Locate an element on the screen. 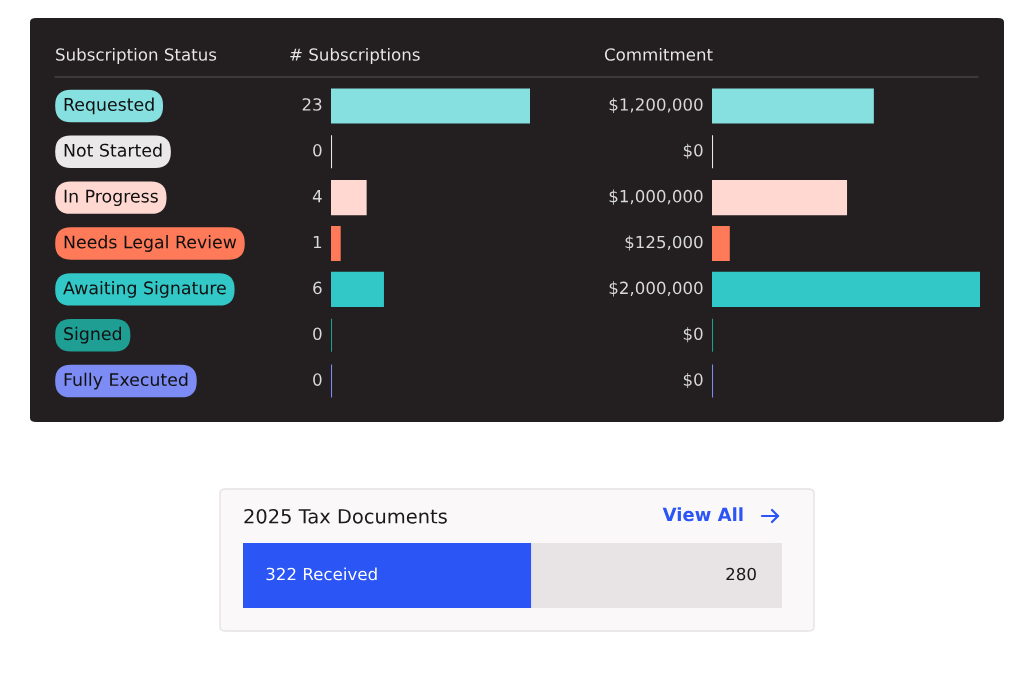 The height and width of the screenshot is (673, 1034). chart-title: 2025 Tax Documents is located at coordinates (345, 516).